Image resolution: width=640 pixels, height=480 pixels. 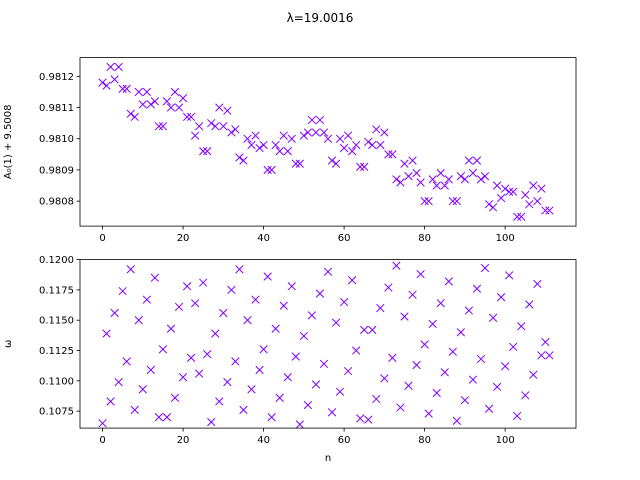 I want to click on x-tick-label: 40, so click(x=263, y=238).